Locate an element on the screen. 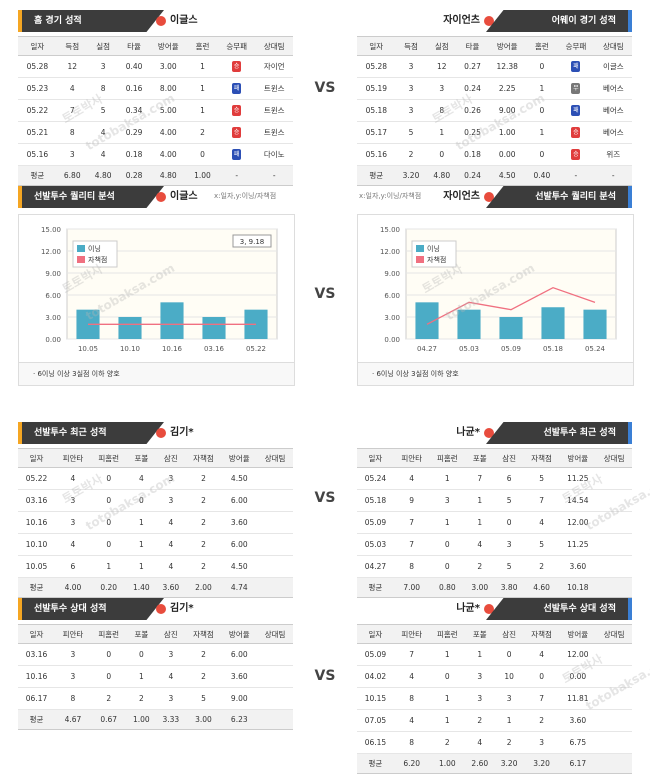 This screenshot has height=781, width=650. average-cell: 6.17 is located at coordinates (578, 763).